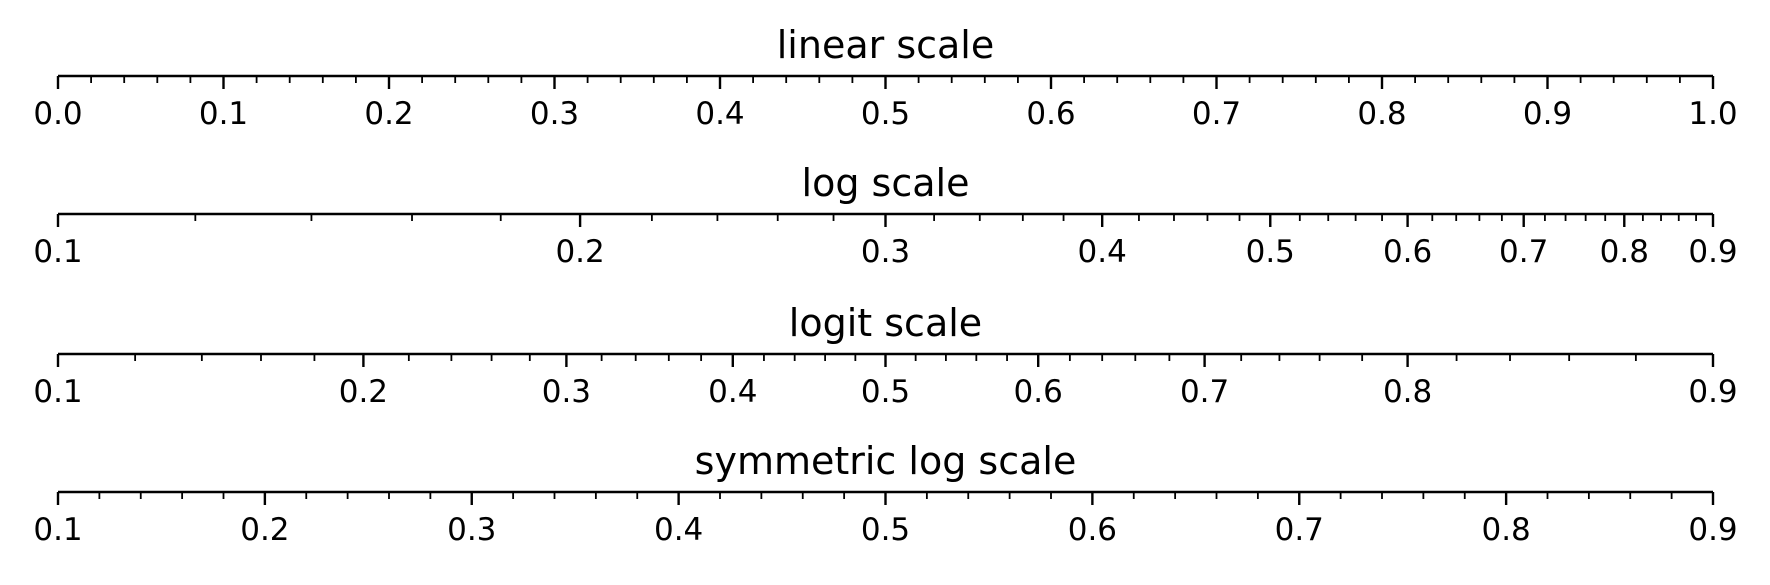  Describe the element at coordinates (886, 183) in the screenshot. I see `axis-title: log scale` at that location.